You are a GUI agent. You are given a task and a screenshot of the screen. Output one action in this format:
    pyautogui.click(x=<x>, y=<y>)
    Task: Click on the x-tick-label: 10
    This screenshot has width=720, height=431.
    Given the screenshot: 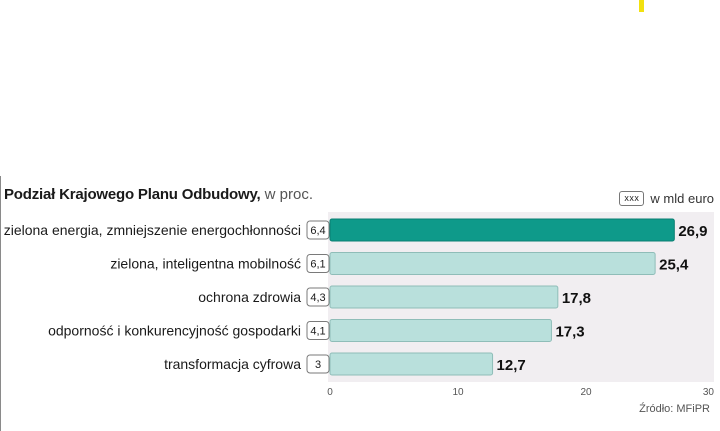 What is the action you would take?
    pyautogui.click(x=458, y=392)
    